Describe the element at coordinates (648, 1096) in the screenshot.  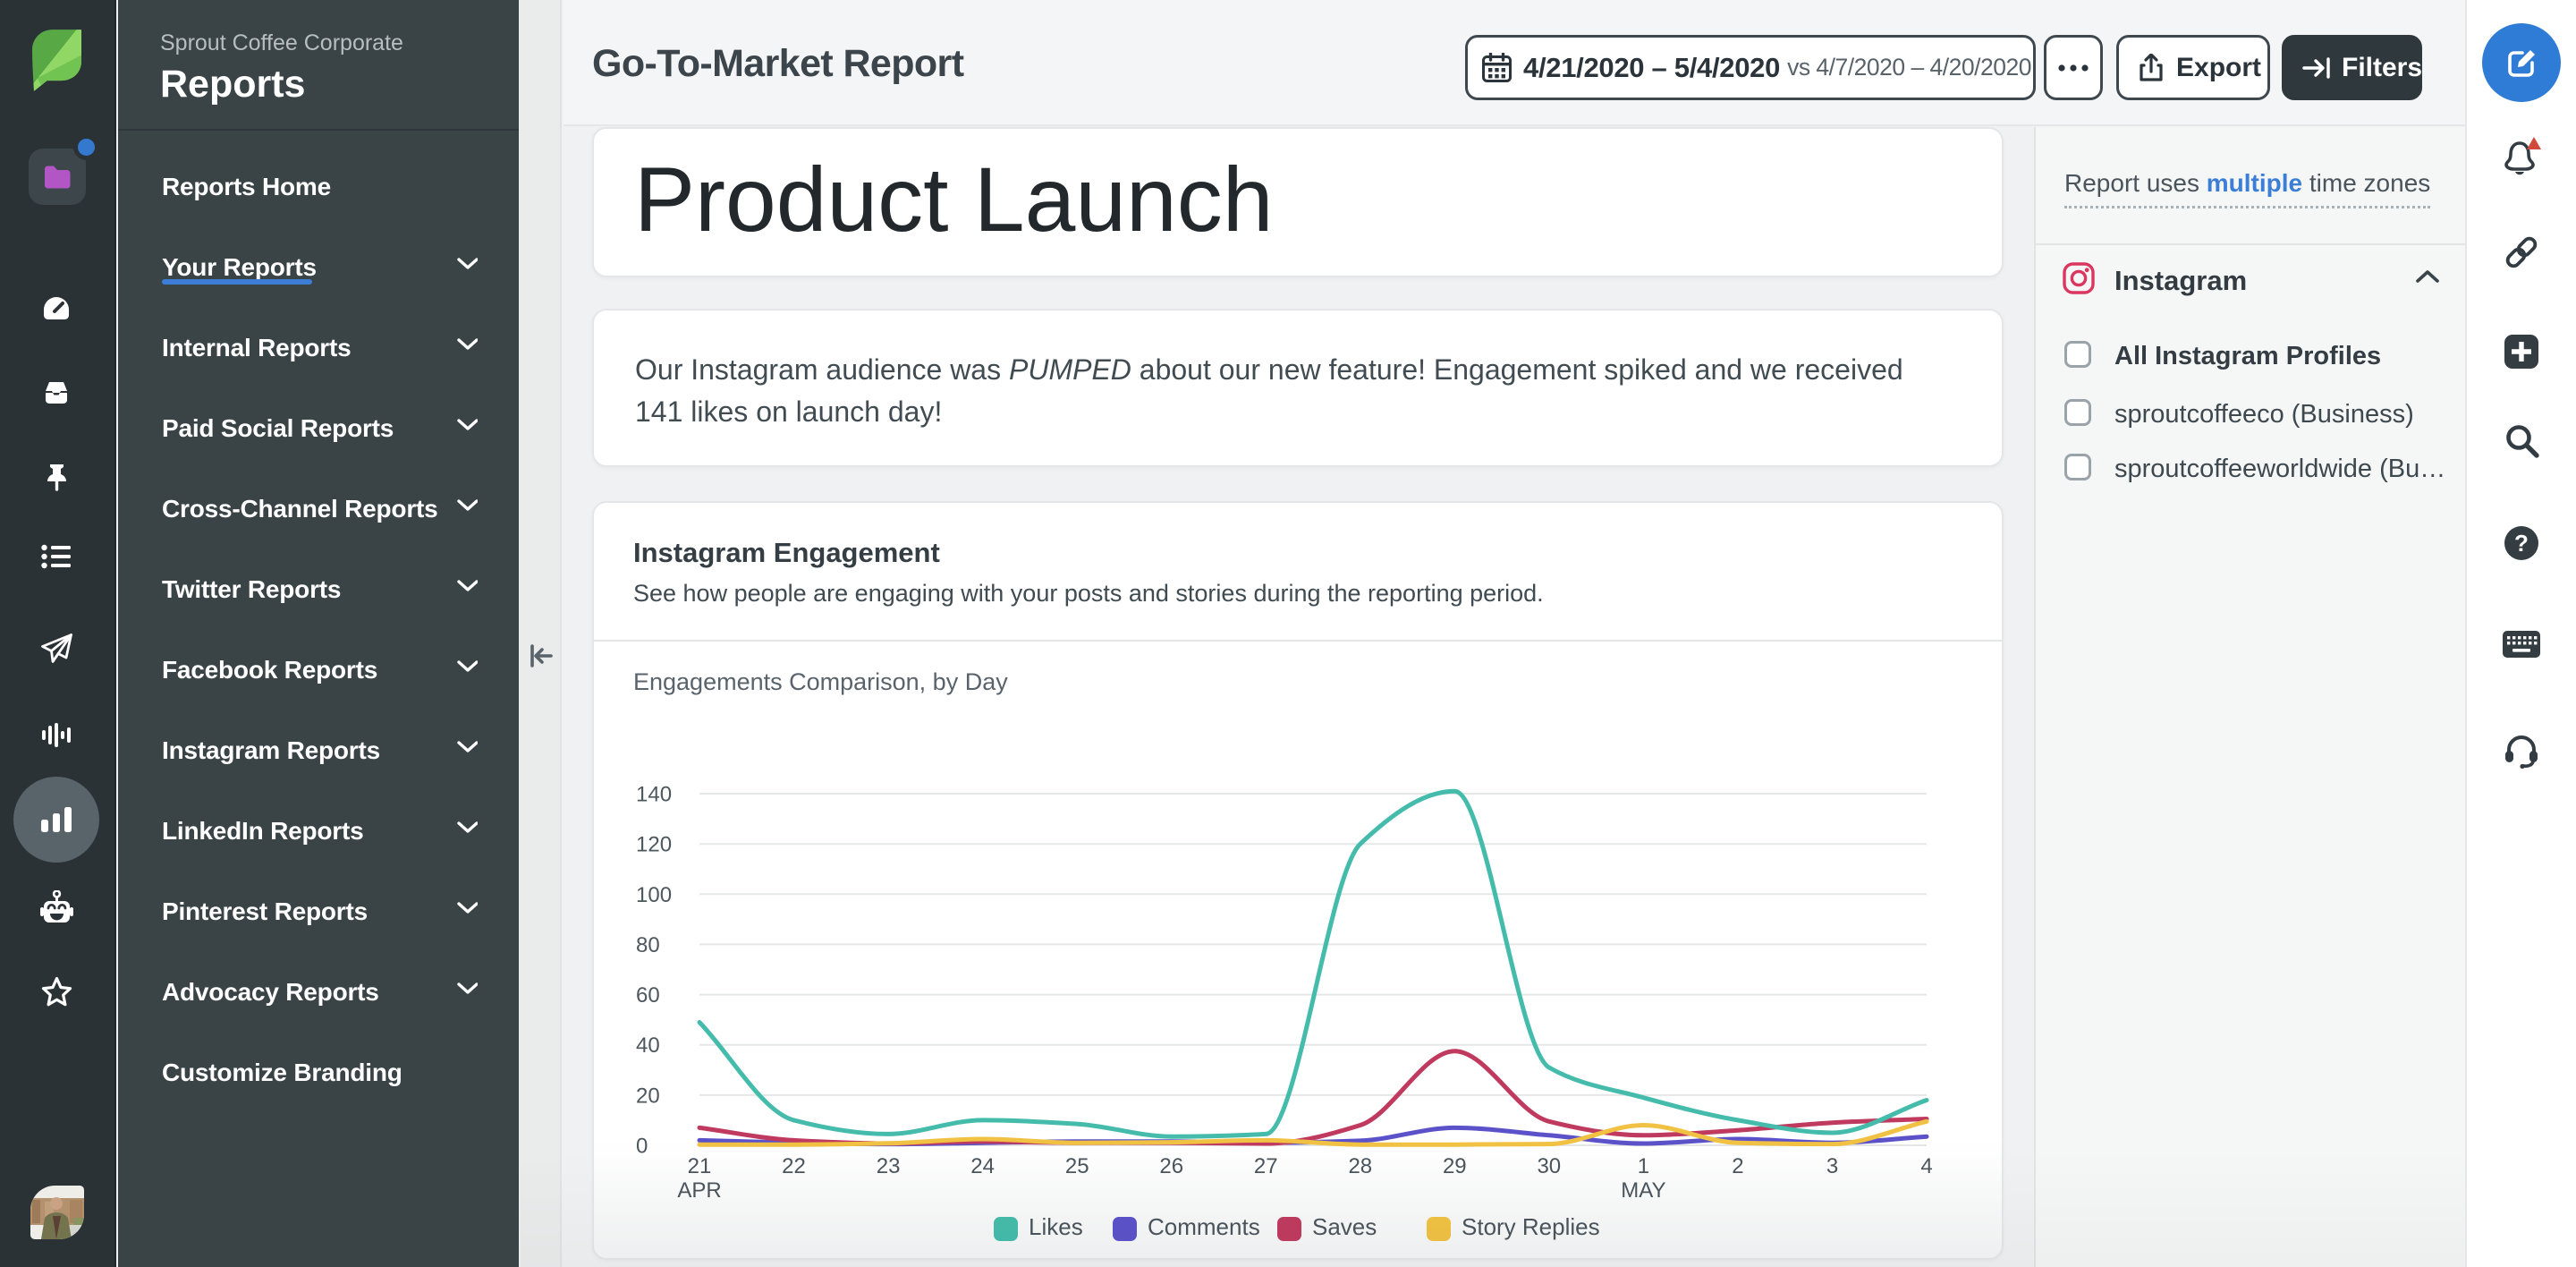
I see `svg-text: 20` at that location.